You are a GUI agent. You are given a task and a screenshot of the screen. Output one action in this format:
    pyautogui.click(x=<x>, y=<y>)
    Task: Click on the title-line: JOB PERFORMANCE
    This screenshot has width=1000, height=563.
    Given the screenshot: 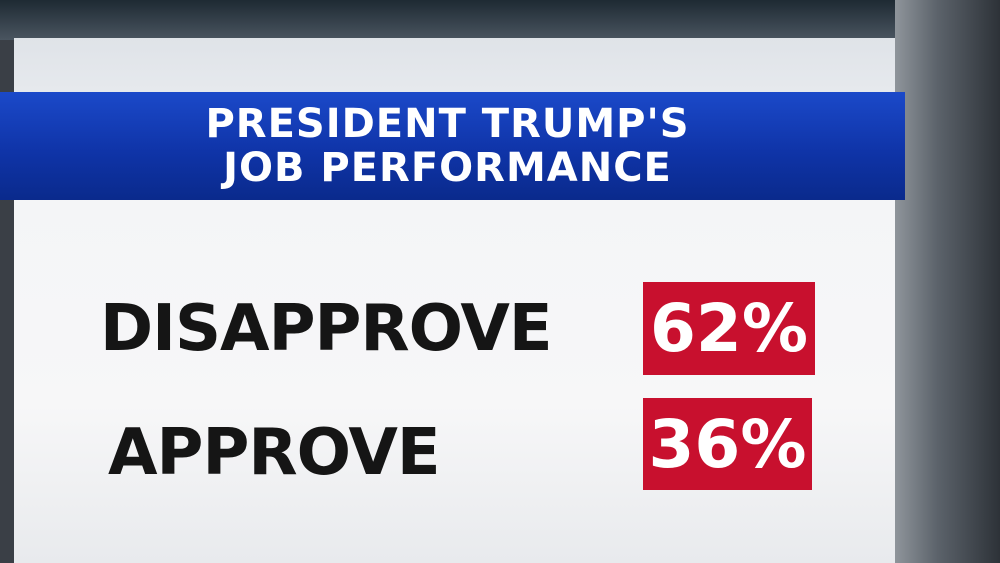 What is the action you would take?
    pyautogui.click(x=447, y=168)
    